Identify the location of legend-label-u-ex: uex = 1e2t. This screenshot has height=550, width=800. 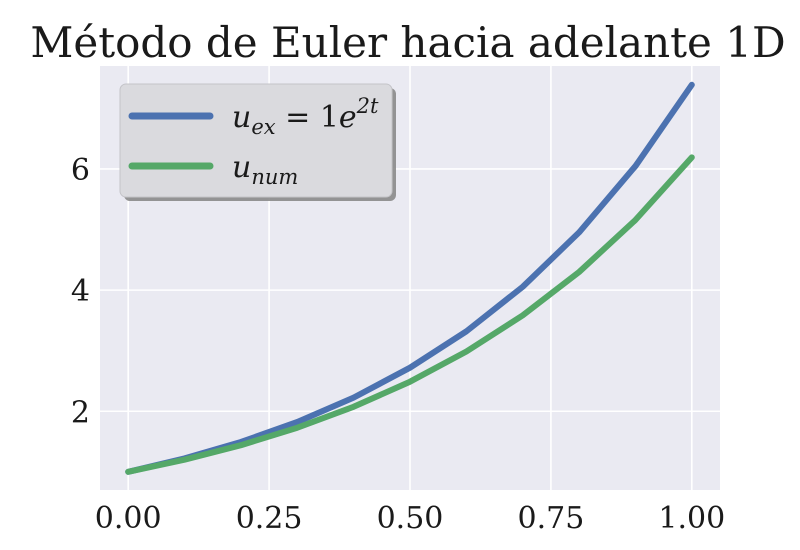
(305, 116).